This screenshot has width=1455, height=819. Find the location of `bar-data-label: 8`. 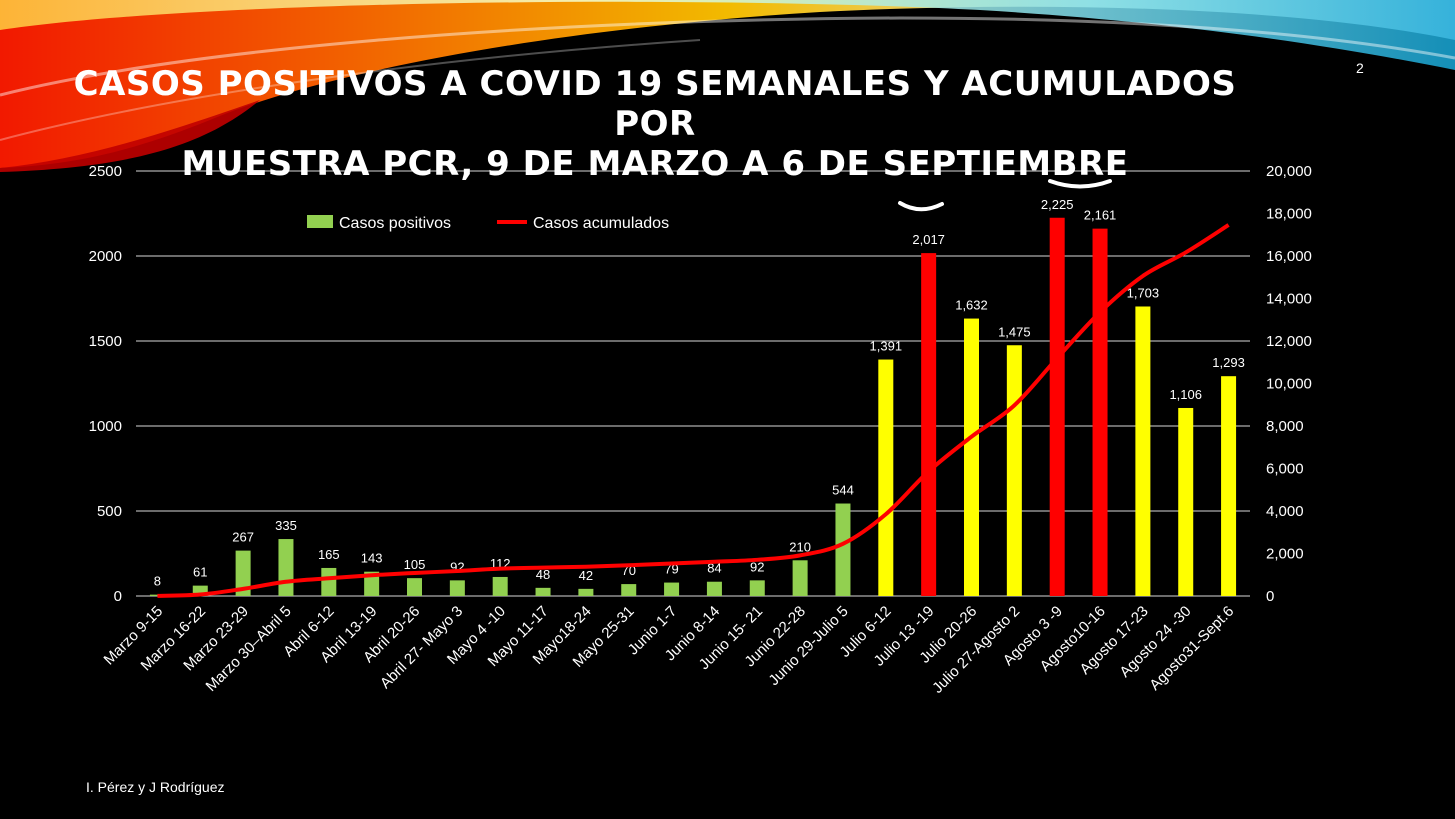

bar-data-label: 8 is located at coordinates (157, 581).